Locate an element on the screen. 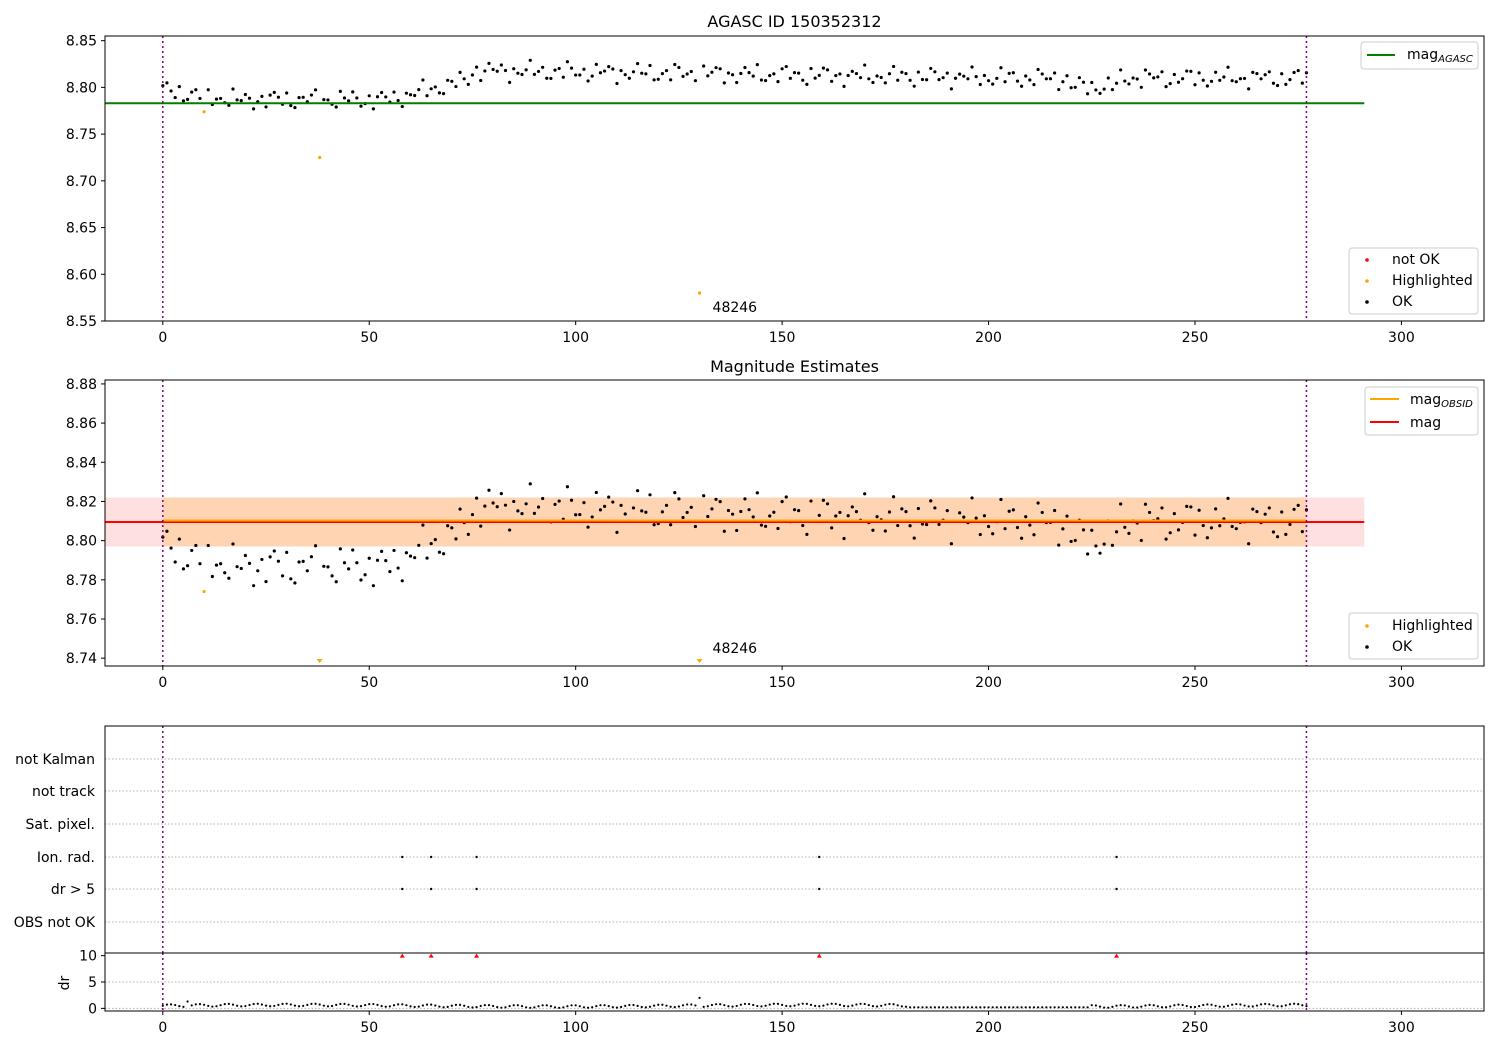 This screenshot has height=1050, width=1500. x-tick-label: 200 is located at coordinates (988, 1028).